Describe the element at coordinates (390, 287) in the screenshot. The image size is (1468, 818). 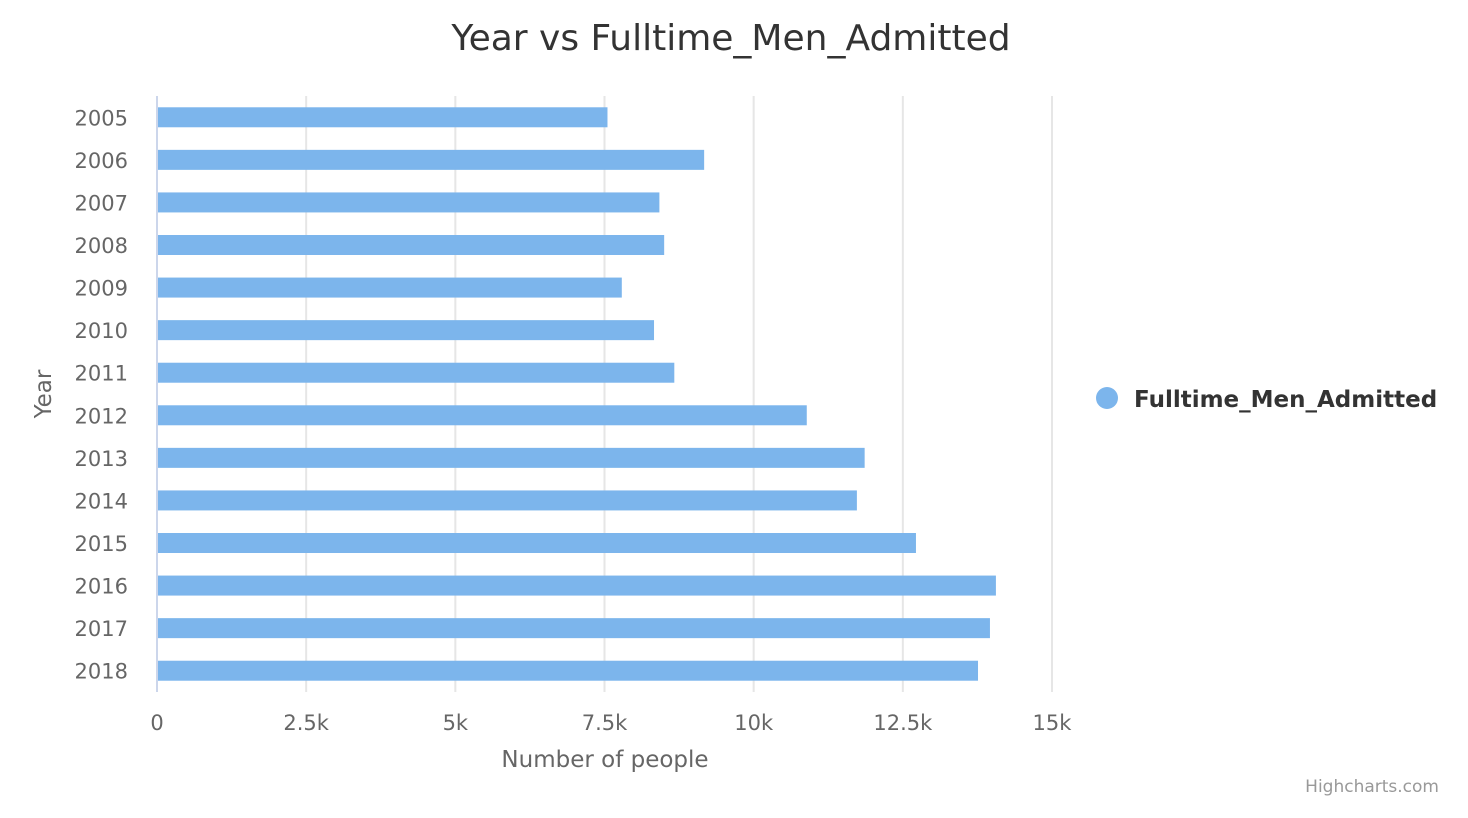
I see `bar-2009` at that location.